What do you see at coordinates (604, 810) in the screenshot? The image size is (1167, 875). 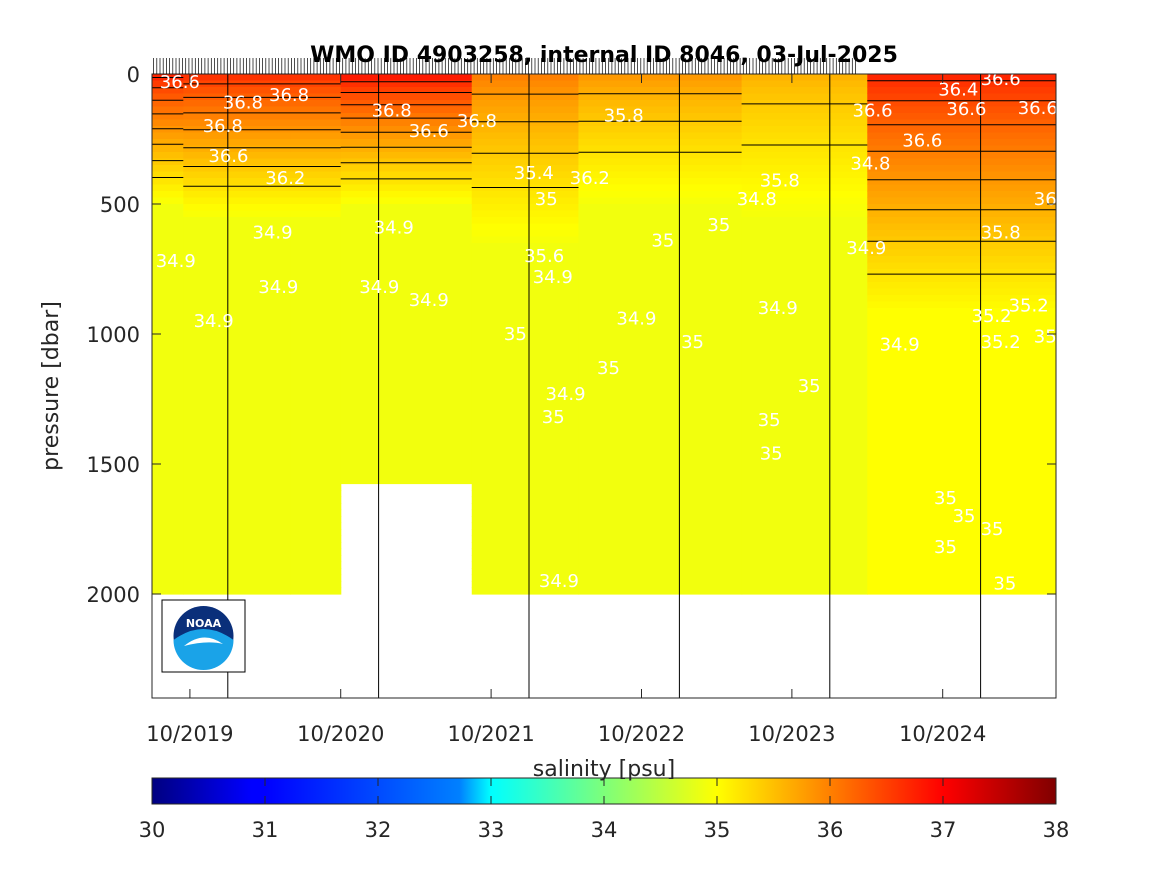 I see `colorbar-ticks: 30 31 32 33 34 35 36 37 38` at bounding box center [604, 810].